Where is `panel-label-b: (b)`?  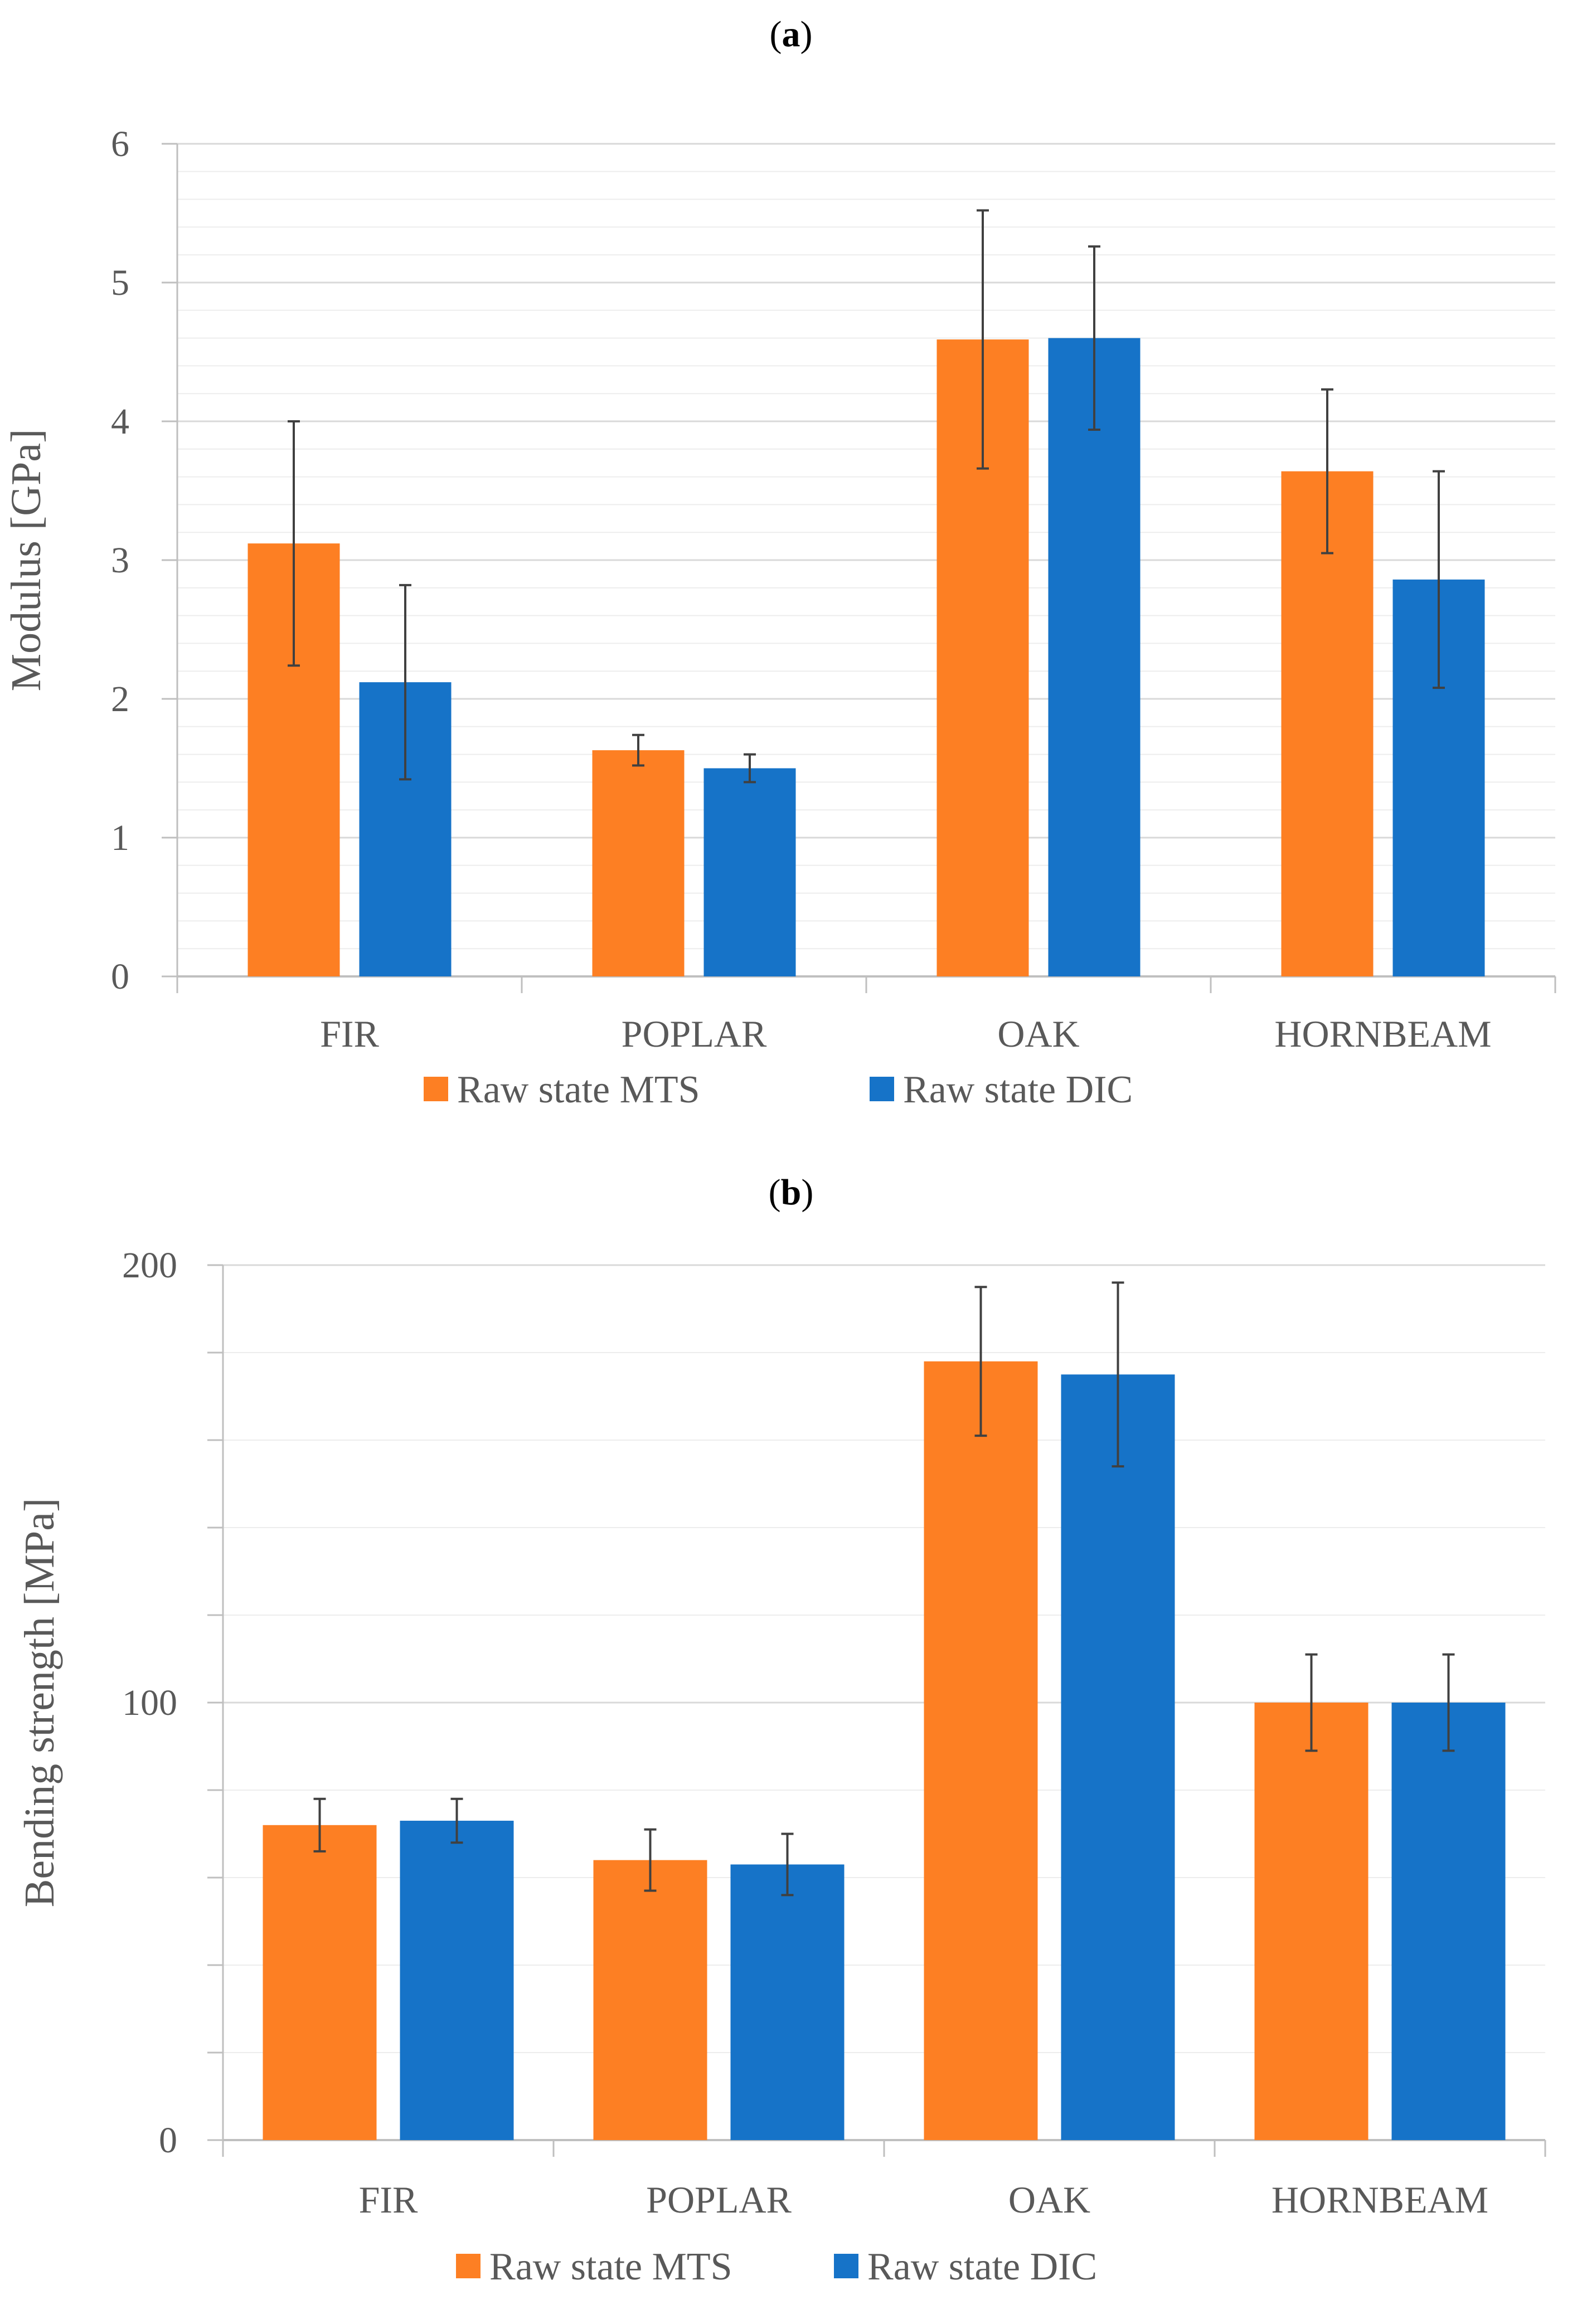 panel-label-b: (b) is located at coordinates (791, 1192).